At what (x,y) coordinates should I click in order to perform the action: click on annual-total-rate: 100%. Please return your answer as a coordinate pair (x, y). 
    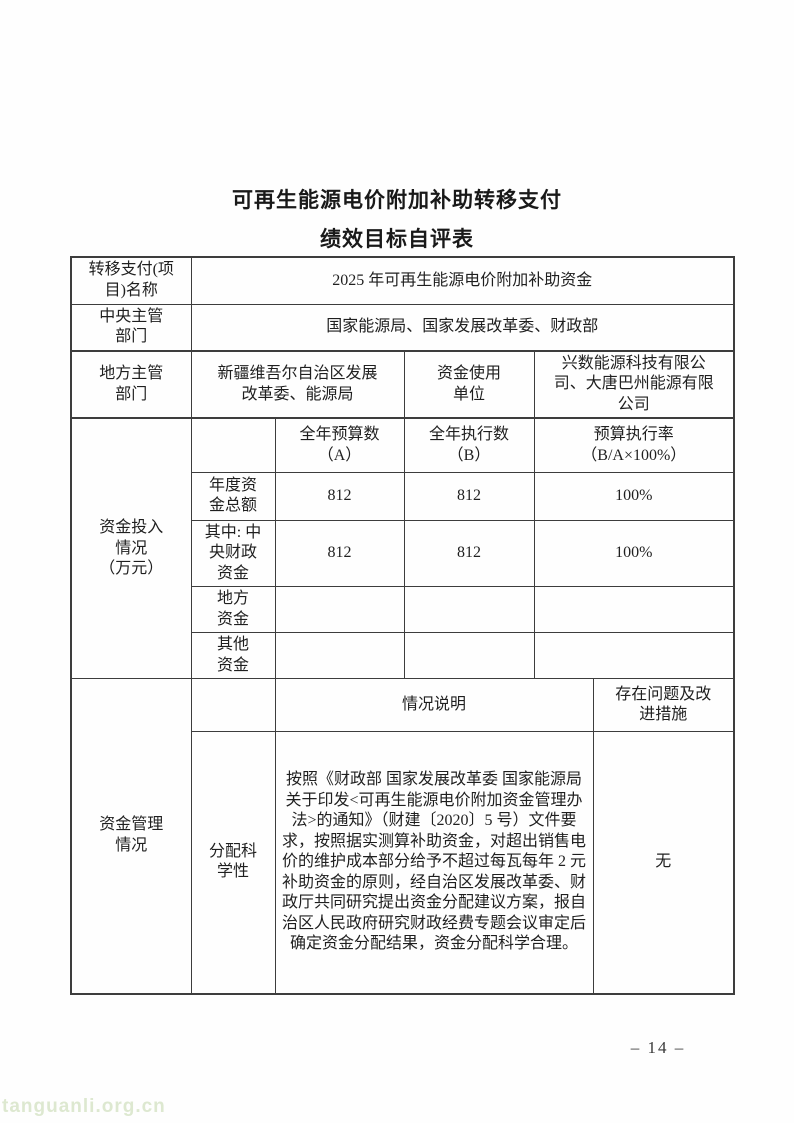
    Looking at the image, I should click on (634, 496).